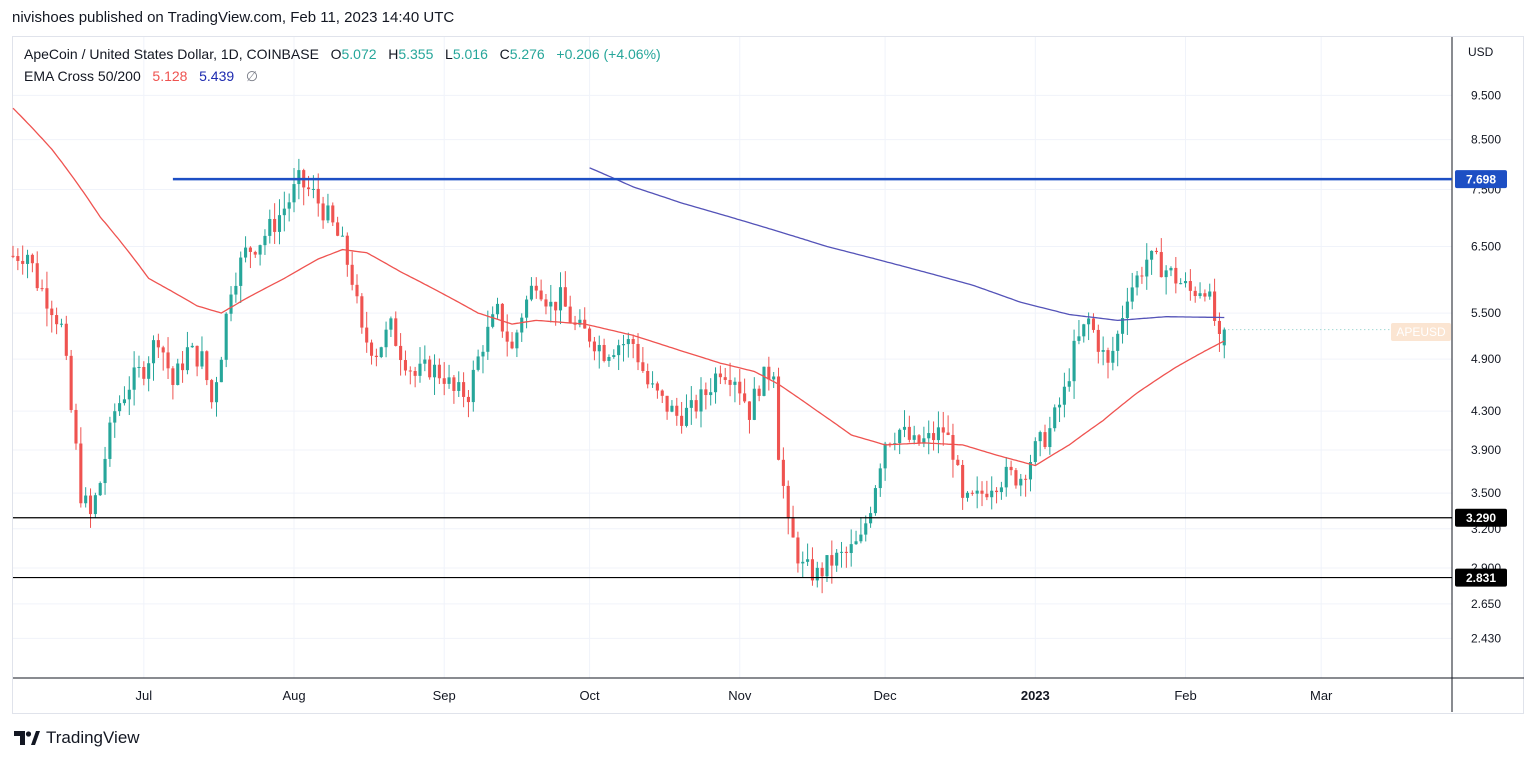  I want to click on y-tick-label: 3.900, so click(1486, 450).